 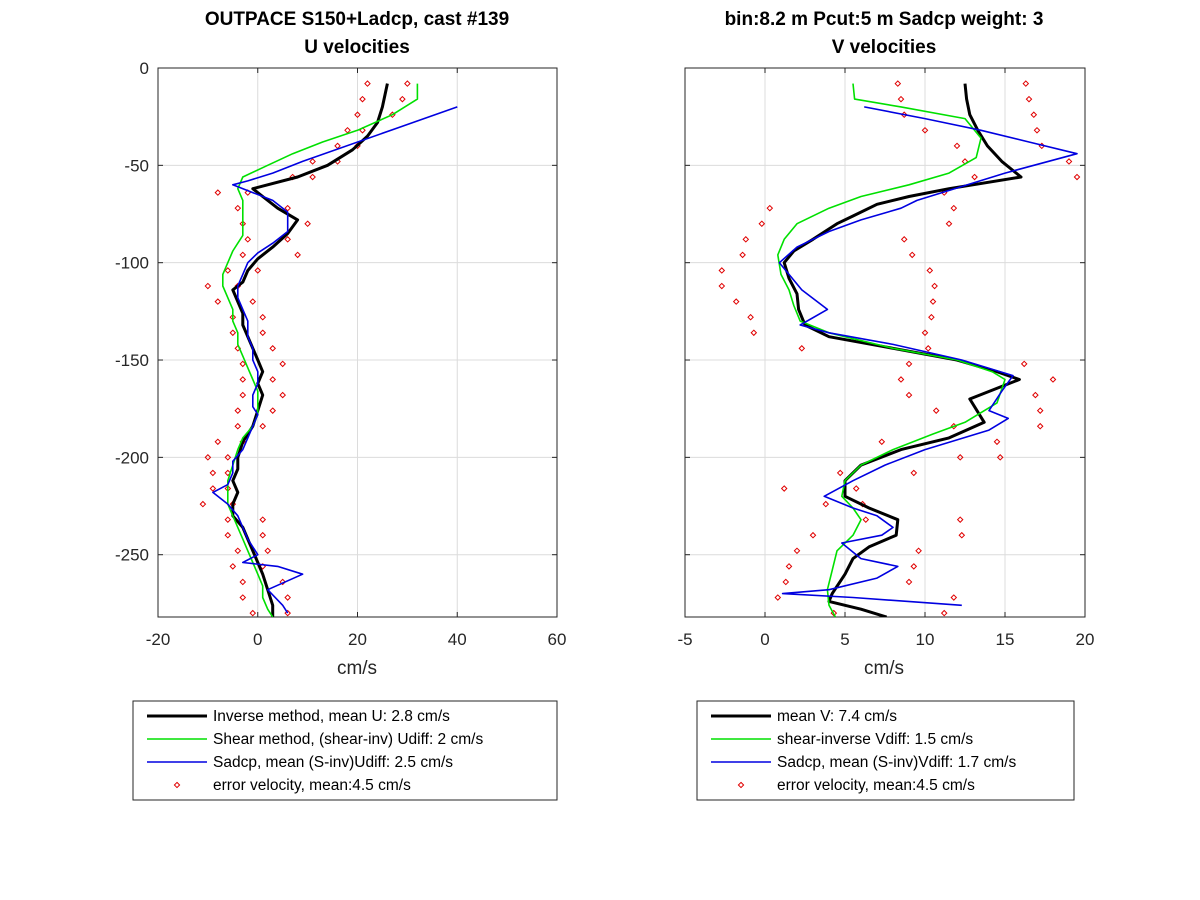 I want to click on u-panel-legend-label: error velocity, mean:4.5 cm/s, so click(x=312, y=785).